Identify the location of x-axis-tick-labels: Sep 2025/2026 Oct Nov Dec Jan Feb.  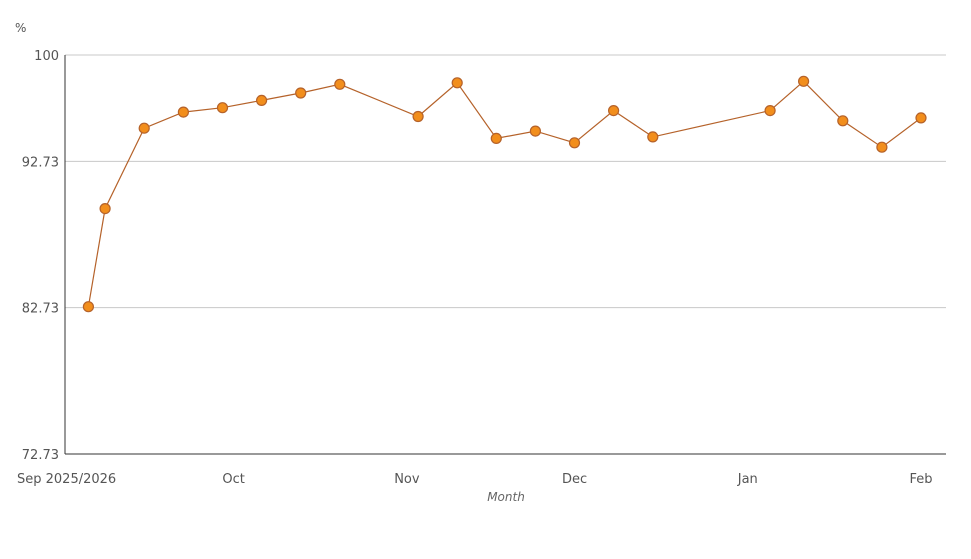
(475, 479).